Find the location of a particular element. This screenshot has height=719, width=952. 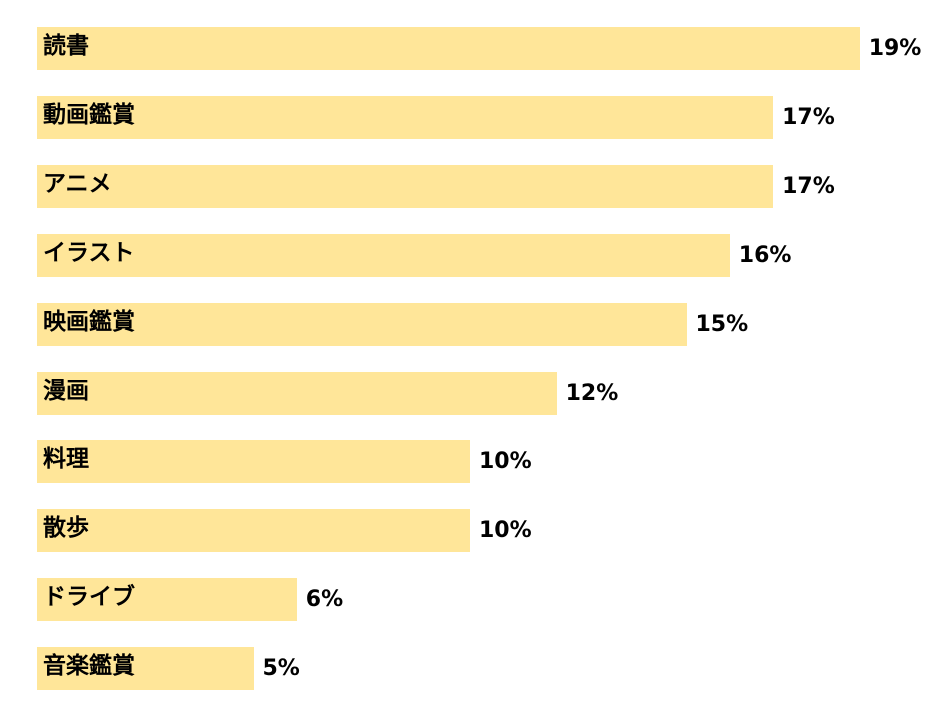

value-label: 16% is located at coordinates (765, 255).